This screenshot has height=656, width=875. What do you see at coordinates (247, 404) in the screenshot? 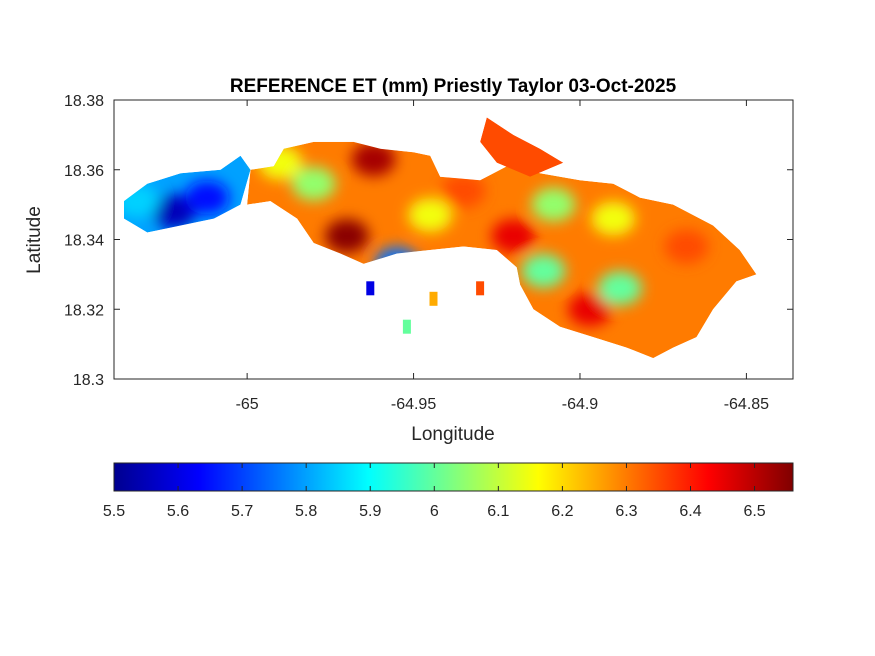
I see `x-tick-label: -65` at bounding box center [247, 404].